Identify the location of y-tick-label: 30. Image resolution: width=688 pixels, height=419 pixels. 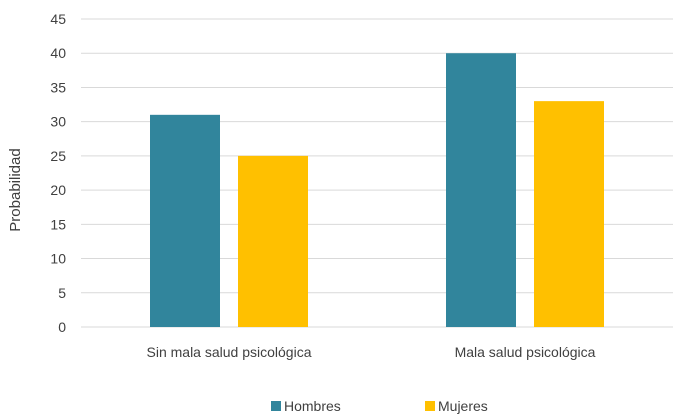
(58, 122).